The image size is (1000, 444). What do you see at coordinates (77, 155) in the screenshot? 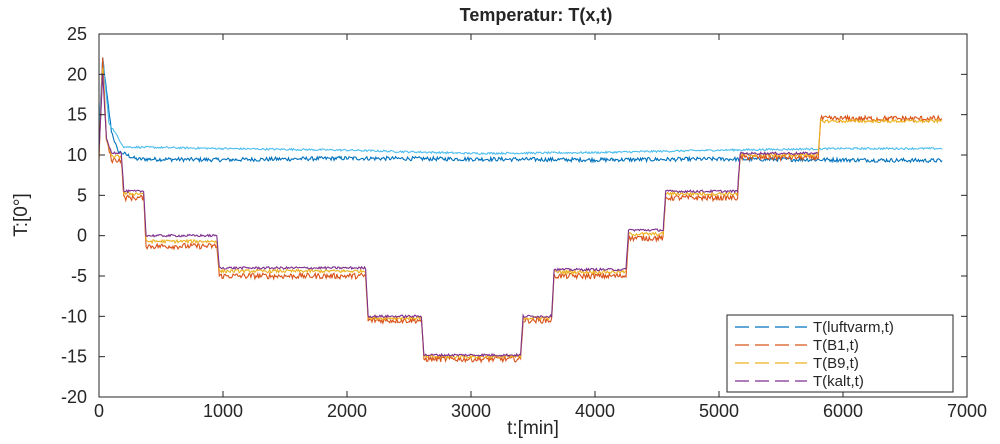
I see `y-tick-label: 10` at bounding box center [77, 155].